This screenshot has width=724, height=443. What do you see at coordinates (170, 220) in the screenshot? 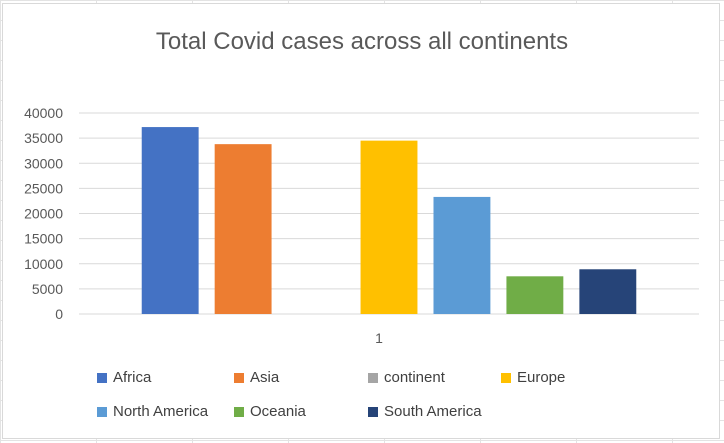
I see `bar-africa` at bounding box center [170, 220].